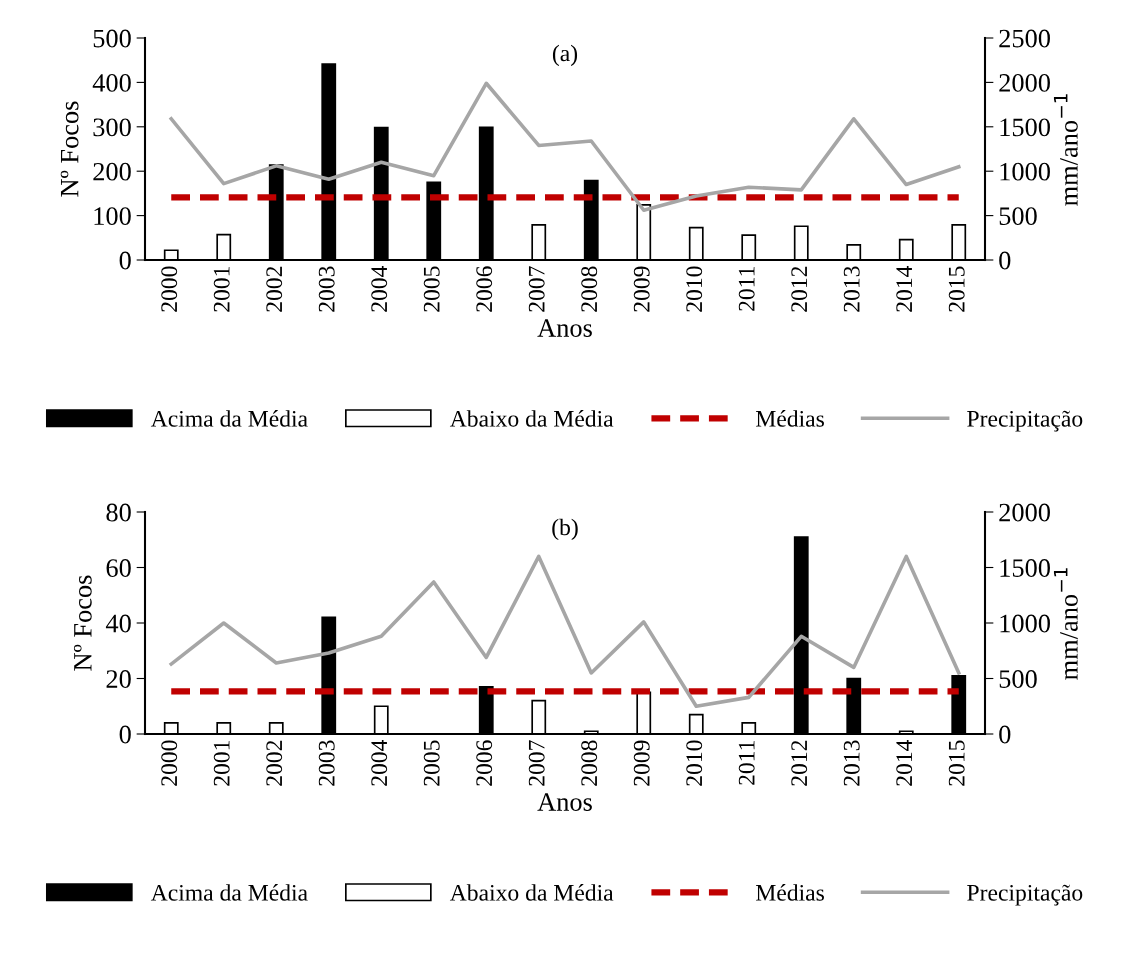 This screenshot has width=1141, height=956. What do you see at coordinates (565, 55) in the screenshot?
I see `chart-title: (a)` at bounding box center [565, 55].